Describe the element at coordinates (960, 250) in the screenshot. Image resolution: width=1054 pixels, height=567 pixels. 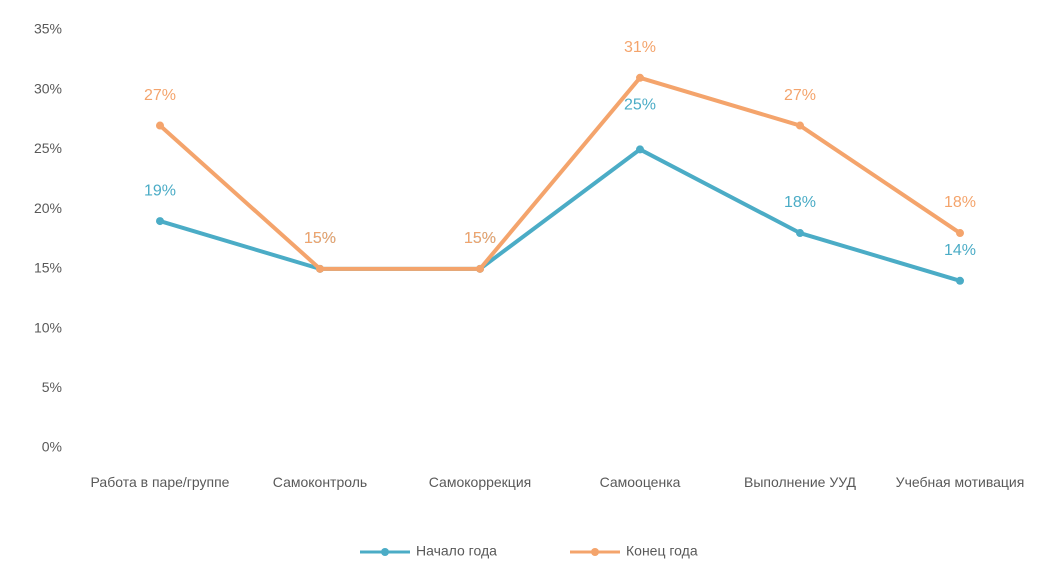
I see `data-label: 14%` at that location.